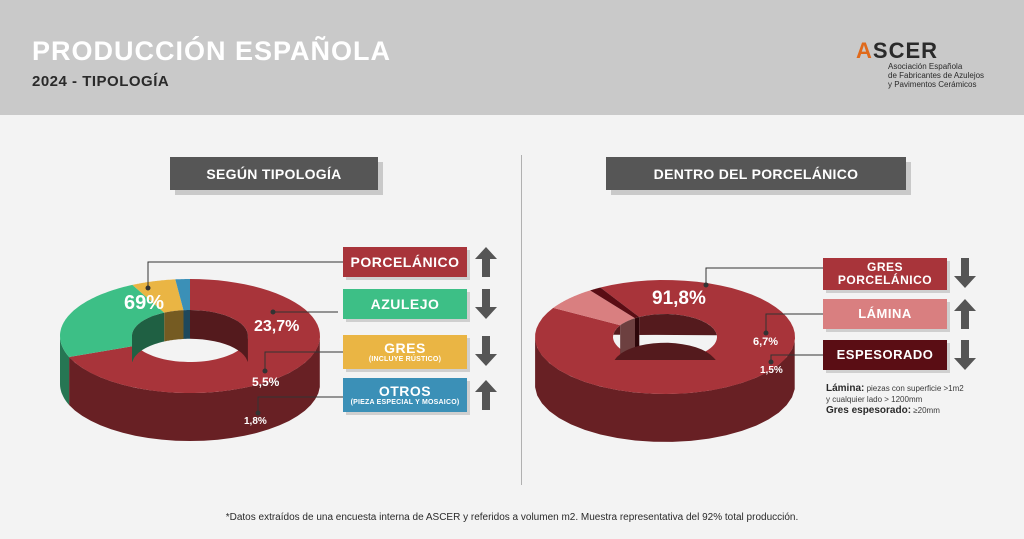 The image size is (1024, 539). I want to click on legend-lamina: LÁMINA, so click(885, 314).